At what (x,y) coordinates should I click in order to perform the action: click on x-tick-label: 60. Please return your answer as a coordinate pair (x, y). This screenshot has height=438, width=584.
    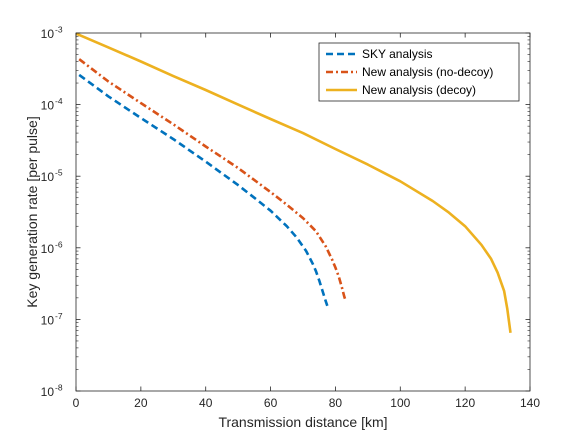
    Looking at the image, I should click on (271, 403).